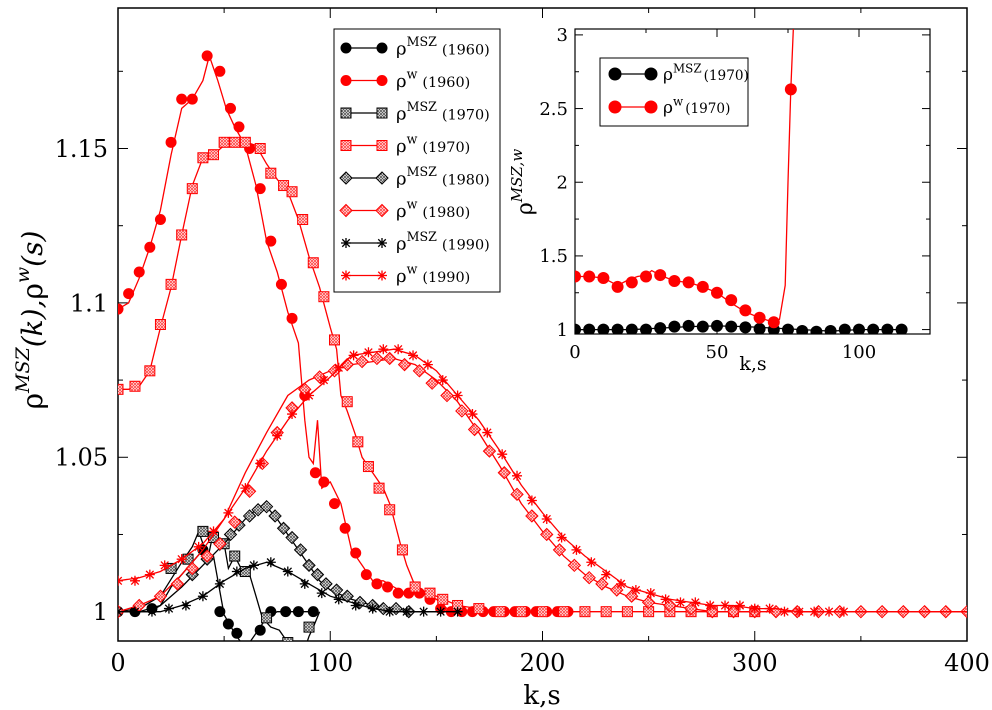 The width and height of the screenshot is (992, 710). Describe the element at coordinates (443, 241) in the screenshot. I see `main-legend-label: ρMSZ(1990)` at that location.